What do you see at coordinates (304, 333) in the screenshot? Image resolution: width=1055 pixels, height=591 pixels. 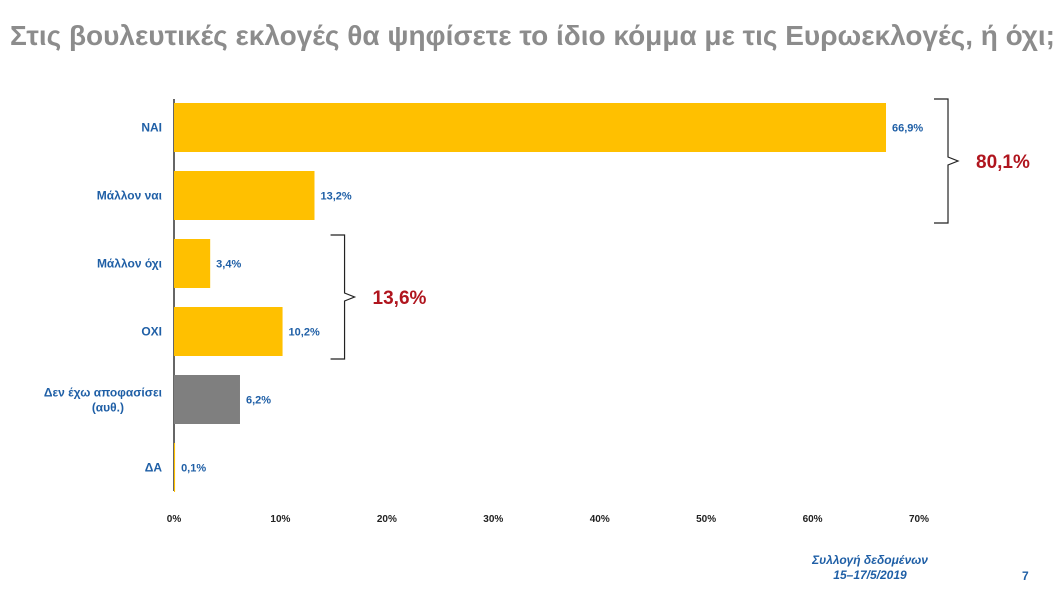 I see `value-label-3: 10,2%` at bounding box center [304, 333].